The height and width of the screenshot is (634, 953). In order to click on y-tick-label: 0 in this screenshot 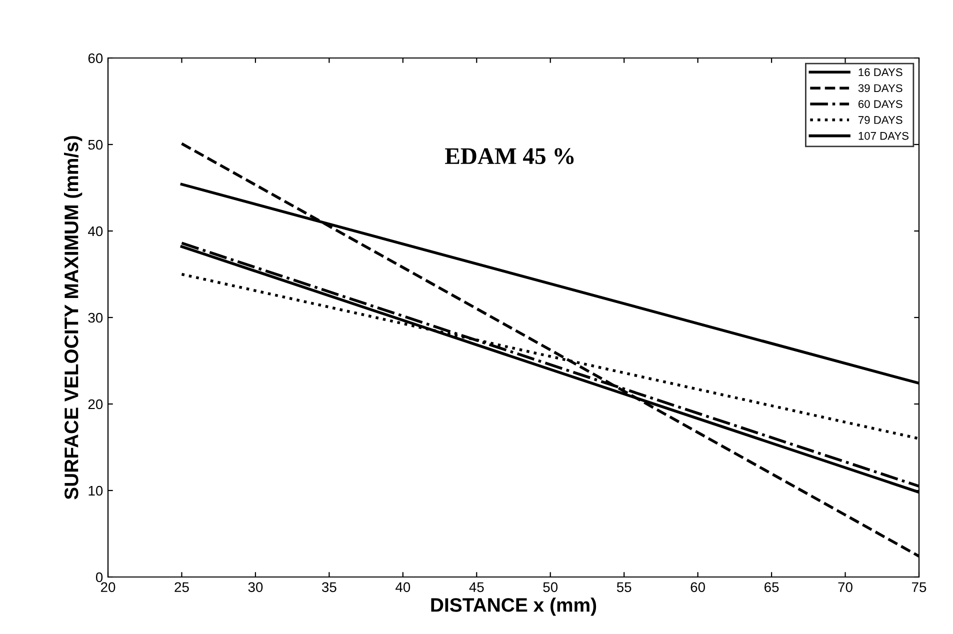, I will do `click(99, 577)`.